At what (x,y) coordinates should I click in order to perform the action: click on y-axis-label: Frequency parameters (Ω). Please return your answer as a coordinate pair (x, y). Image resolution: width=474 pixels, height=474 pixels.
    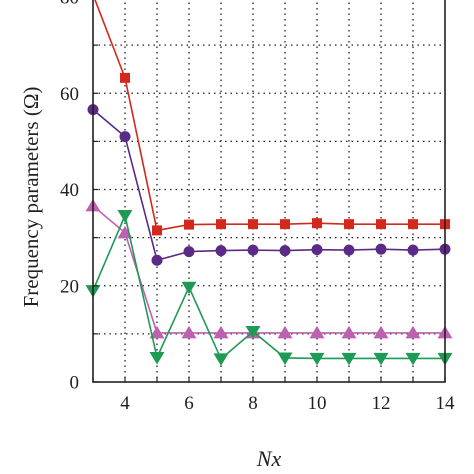
    Looking at the image, I should click on (31, 197).